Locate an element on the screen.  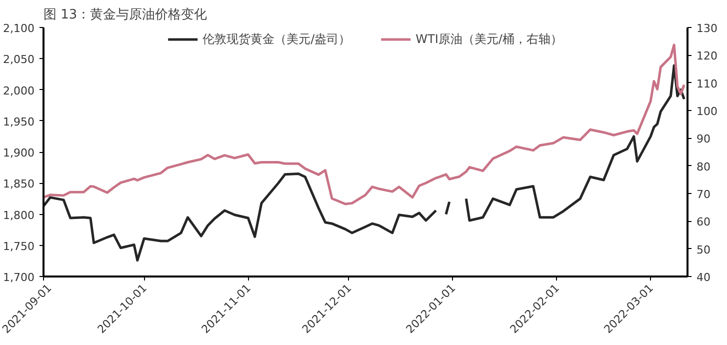
y2-tick-label: 50 is located at coordinates (703, 249).